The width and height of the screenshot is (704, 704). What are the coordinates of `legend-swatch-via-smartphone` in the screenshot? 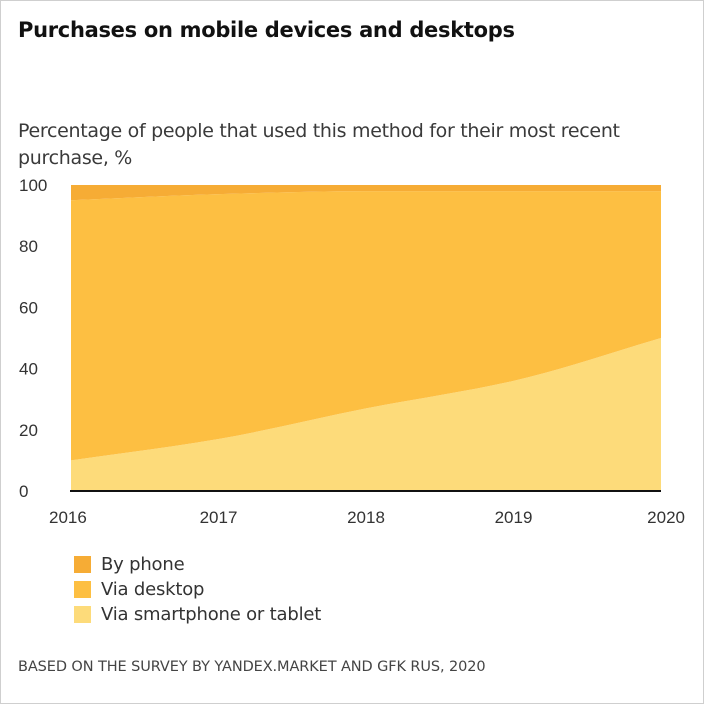 It's located at (82, 614).